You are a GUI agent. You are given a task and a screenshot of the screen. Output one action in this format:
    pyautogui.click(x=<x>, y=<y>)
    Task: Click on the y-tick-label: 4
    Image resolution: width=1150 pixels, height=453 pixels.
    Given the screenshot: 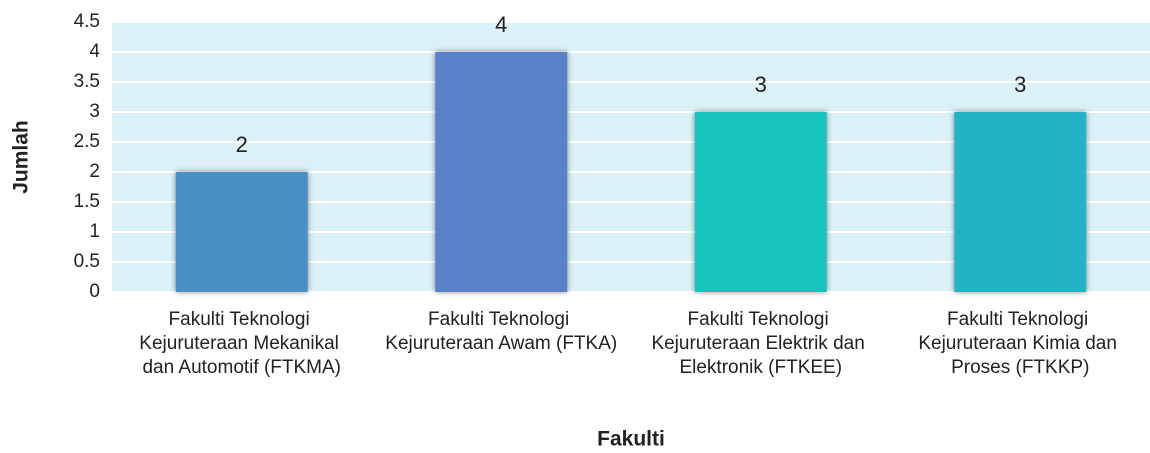 What is the action you would take?
    pyautogui.click(x=94, y=51)
    